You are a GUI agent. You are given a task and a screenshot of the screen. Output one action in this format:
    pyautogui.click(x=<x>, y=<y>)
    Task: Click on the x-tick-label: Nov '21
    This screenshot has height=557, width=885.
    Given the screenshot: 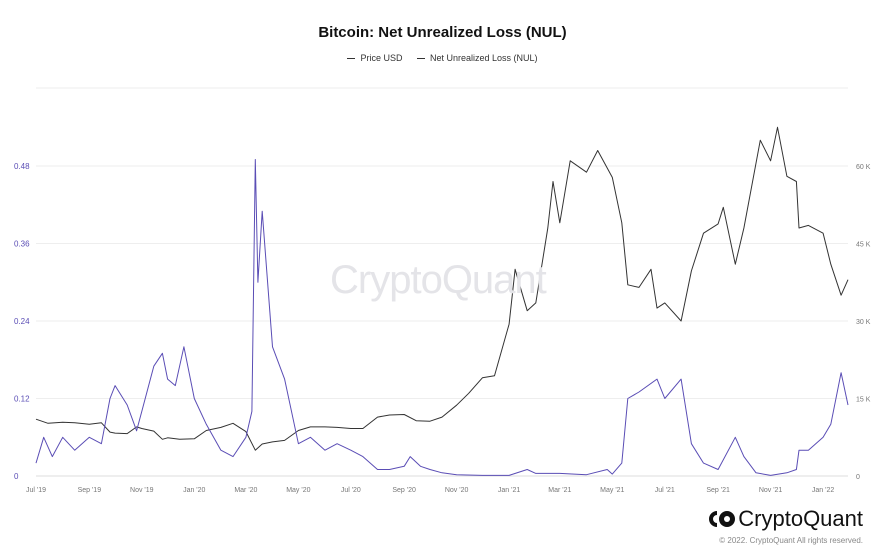 What is the action you would take?
    pyautogui.click(x=771, y=490)
    